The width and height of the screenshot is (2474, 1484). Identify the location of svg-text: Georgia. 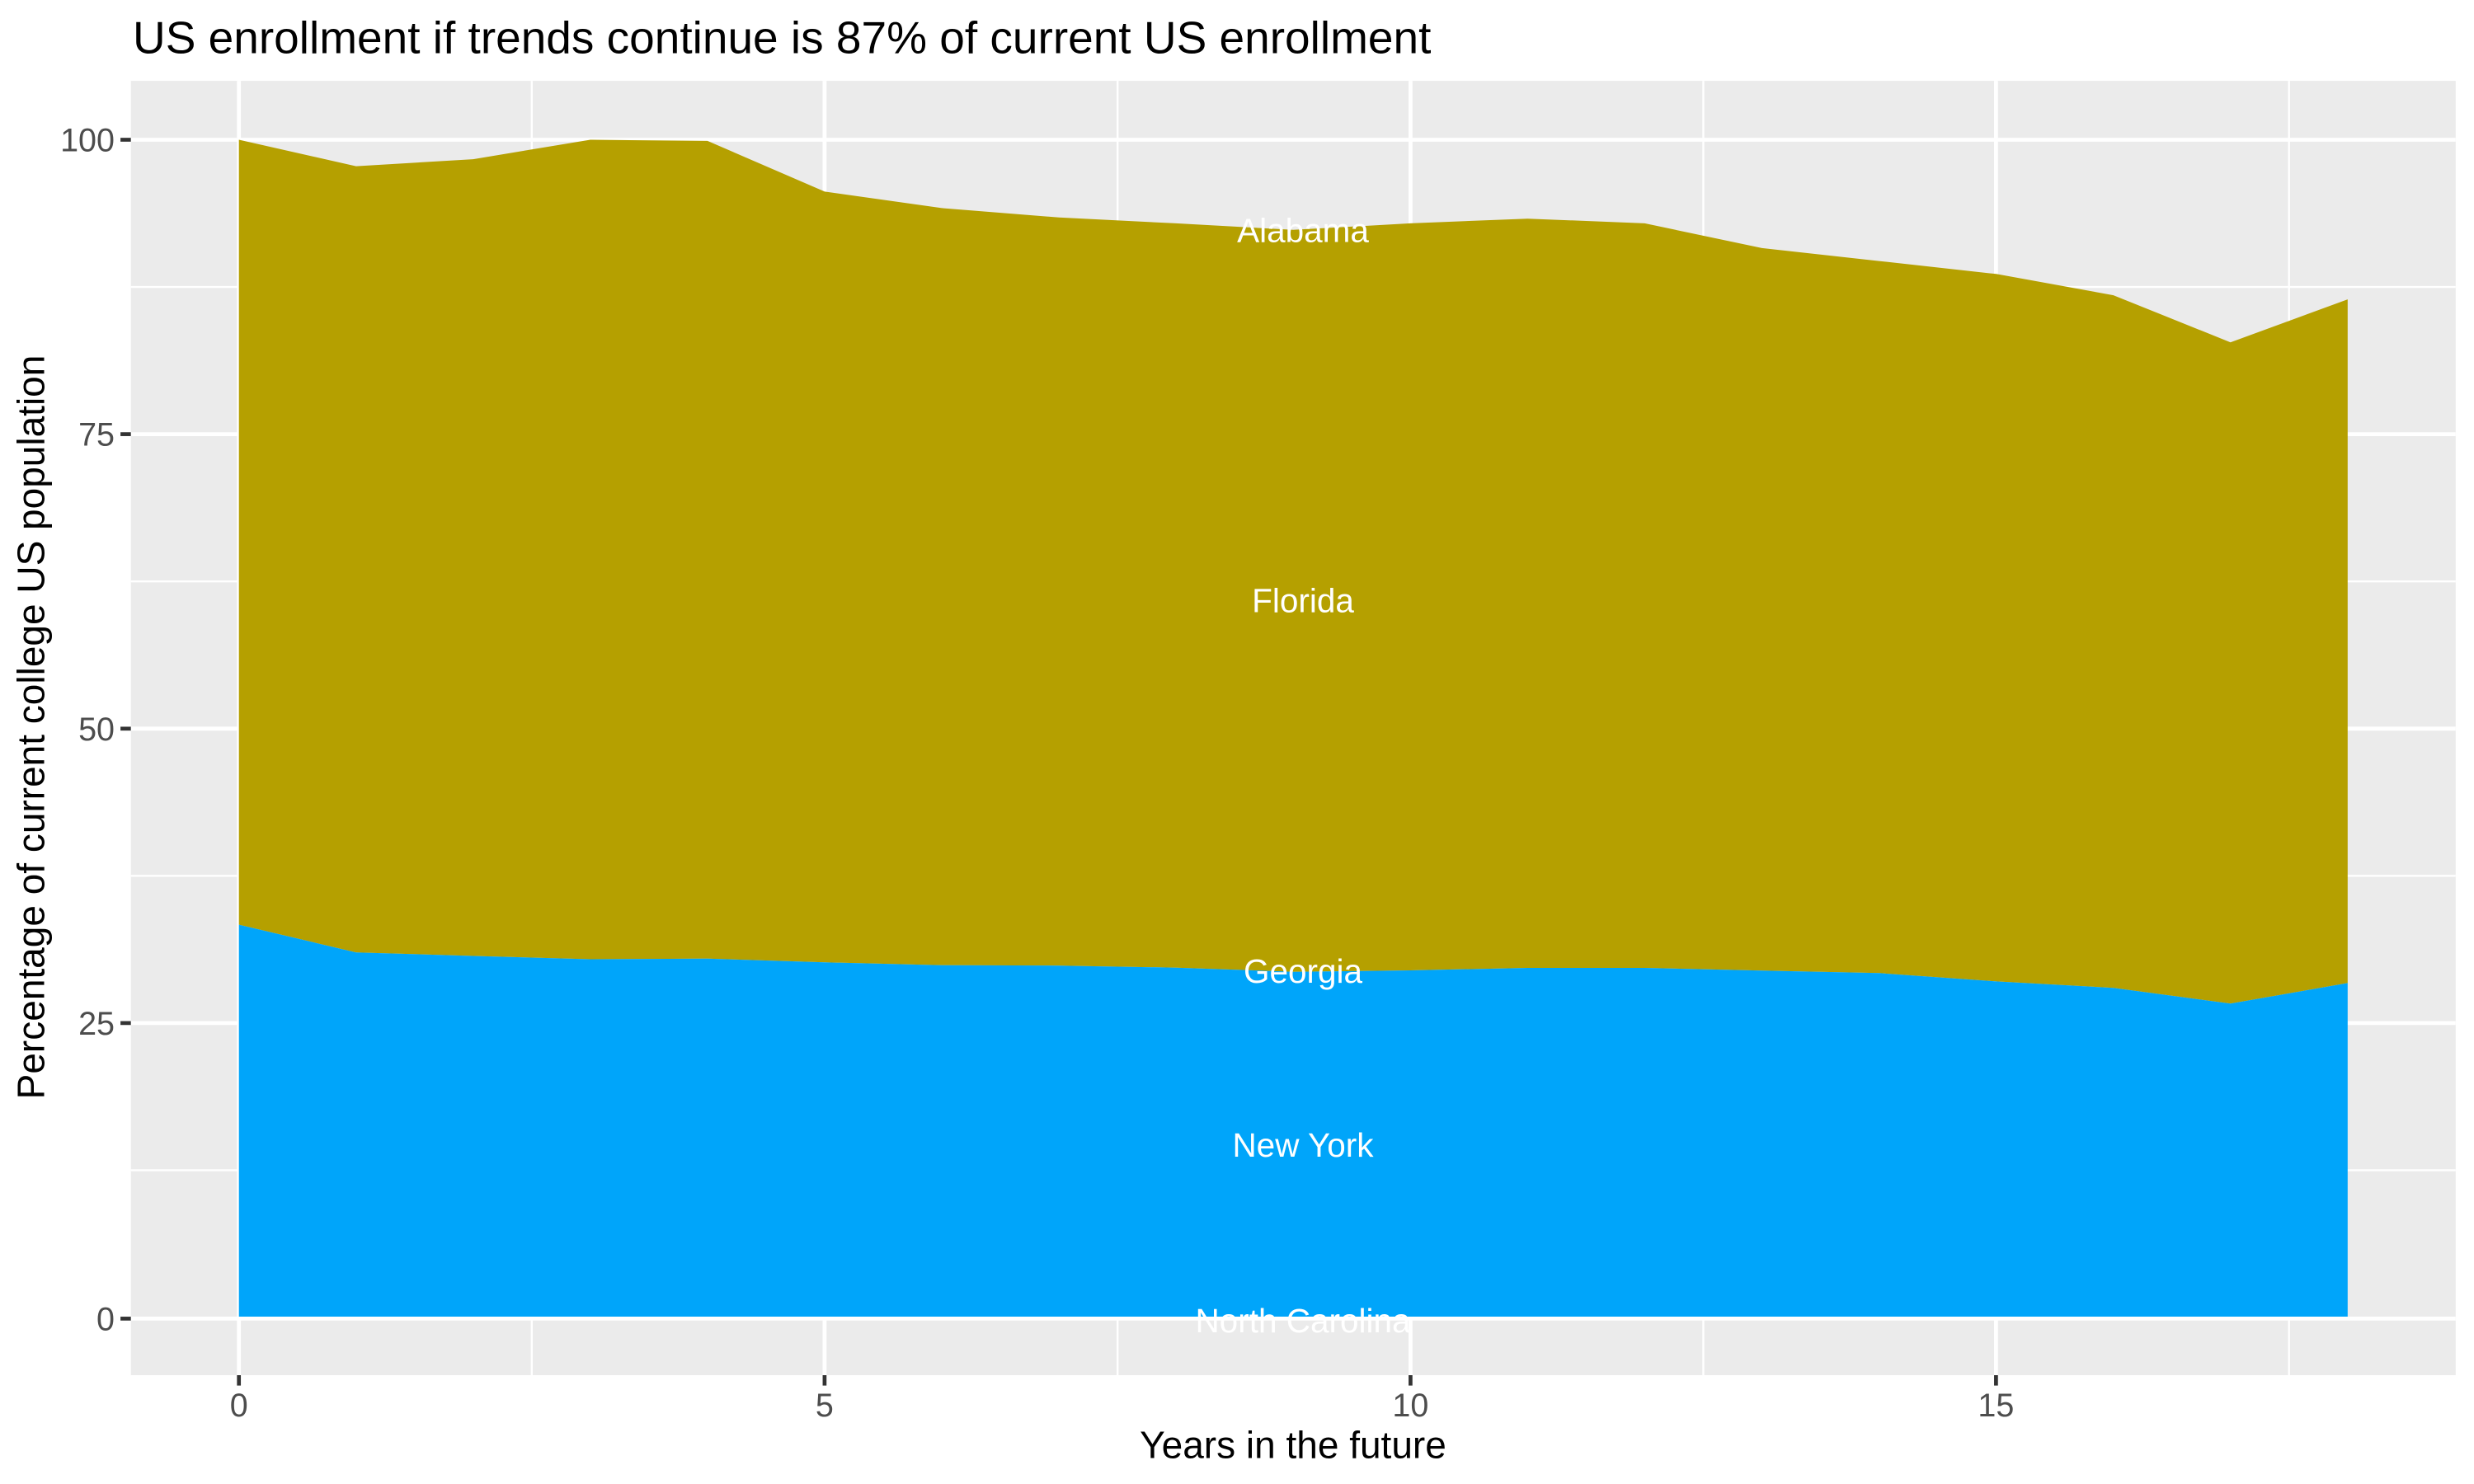
(1303, 971).